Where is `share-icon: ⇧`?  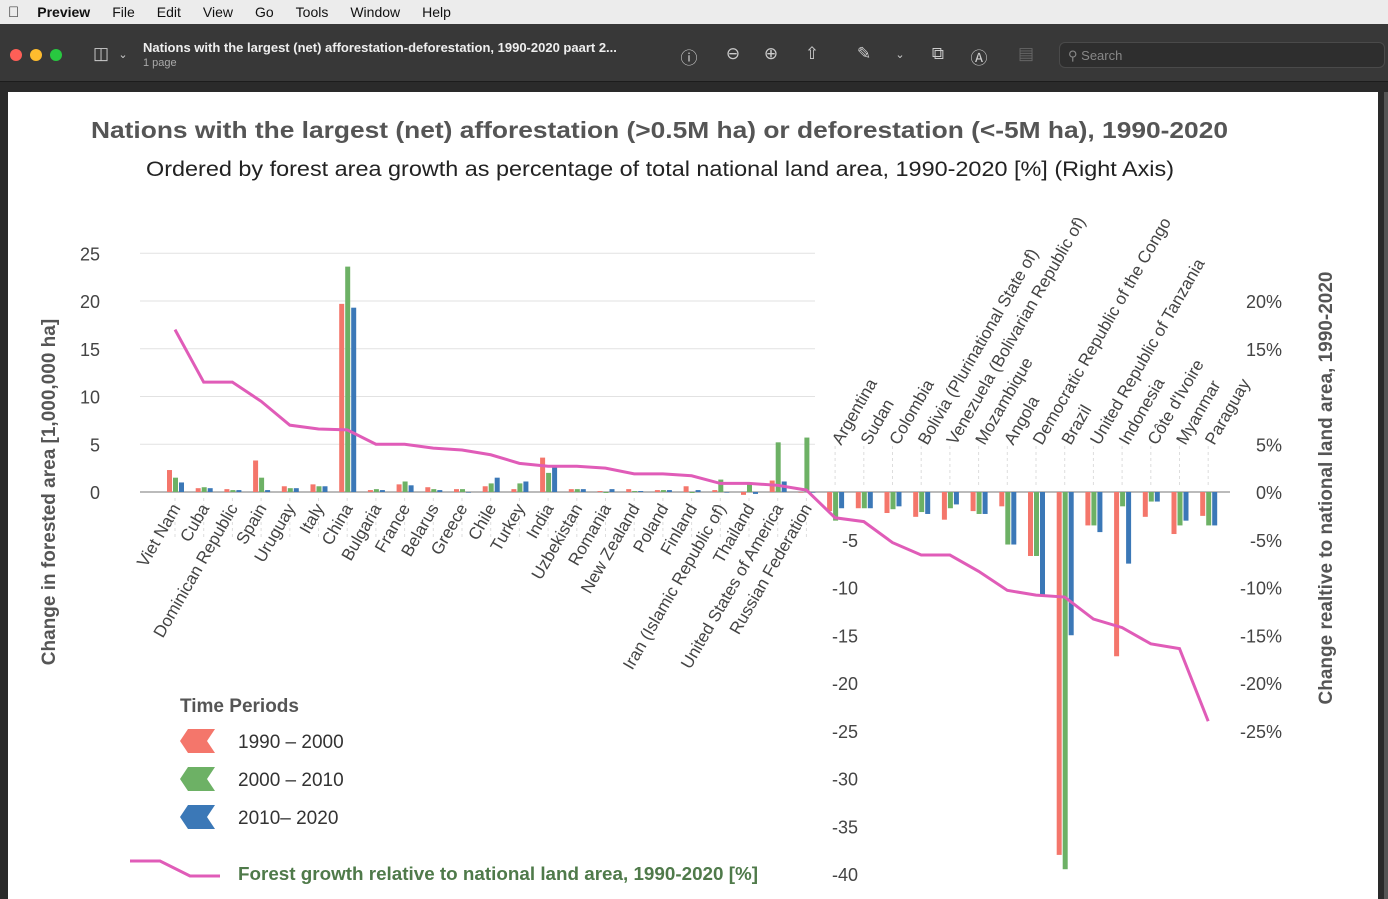 share-icon: ⇧ is located at coordinates (812, 53).